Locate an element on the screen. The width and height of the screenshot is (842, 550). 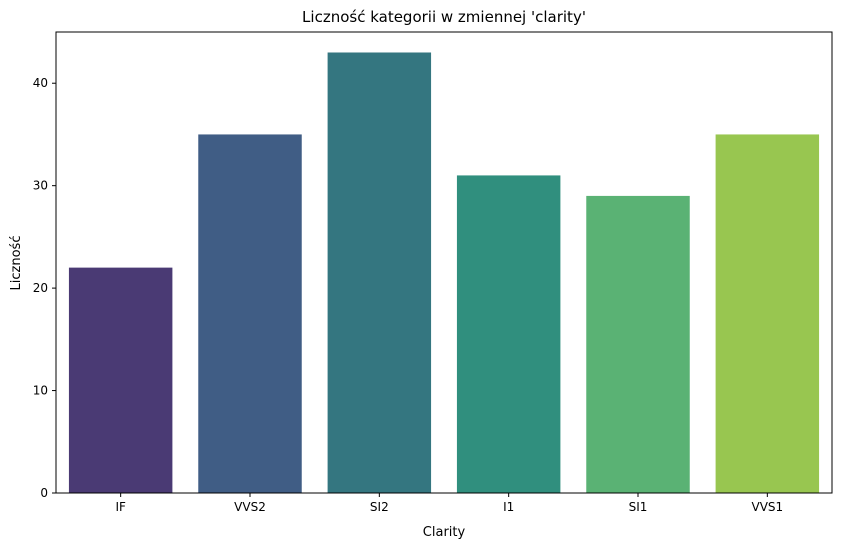
chart-title: Liczność kategorii w zmiennej 'clarity' is located at coordinates (444, 17).